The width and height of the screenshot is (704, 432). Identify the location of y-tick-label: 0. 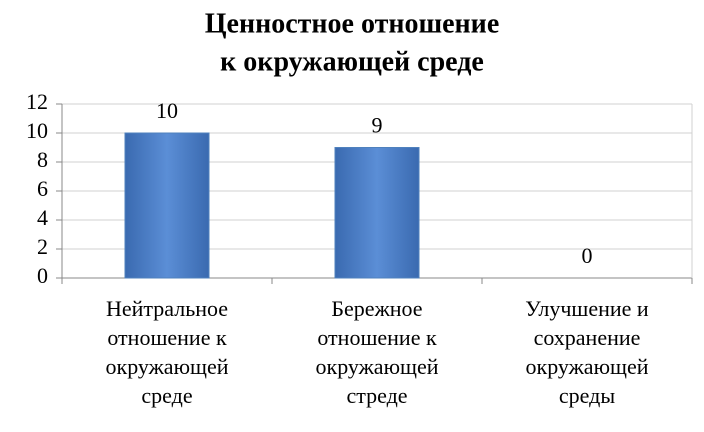
(42, 275).